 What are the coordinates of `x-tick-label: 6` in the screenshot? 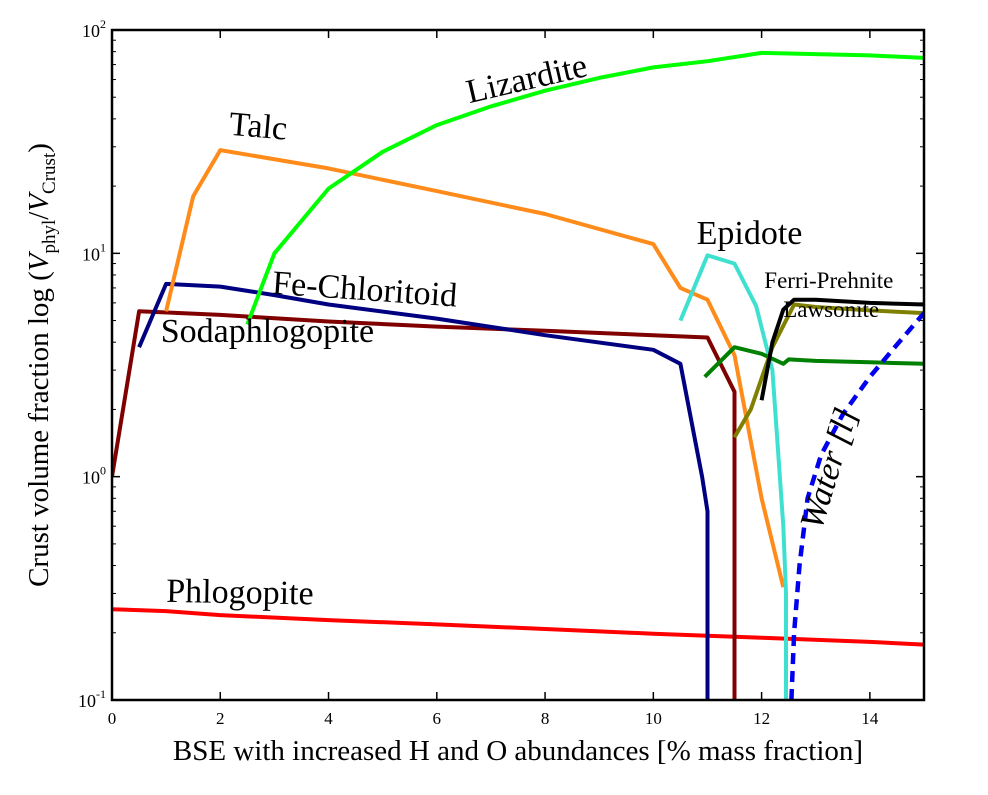 It's located at (437, 718).